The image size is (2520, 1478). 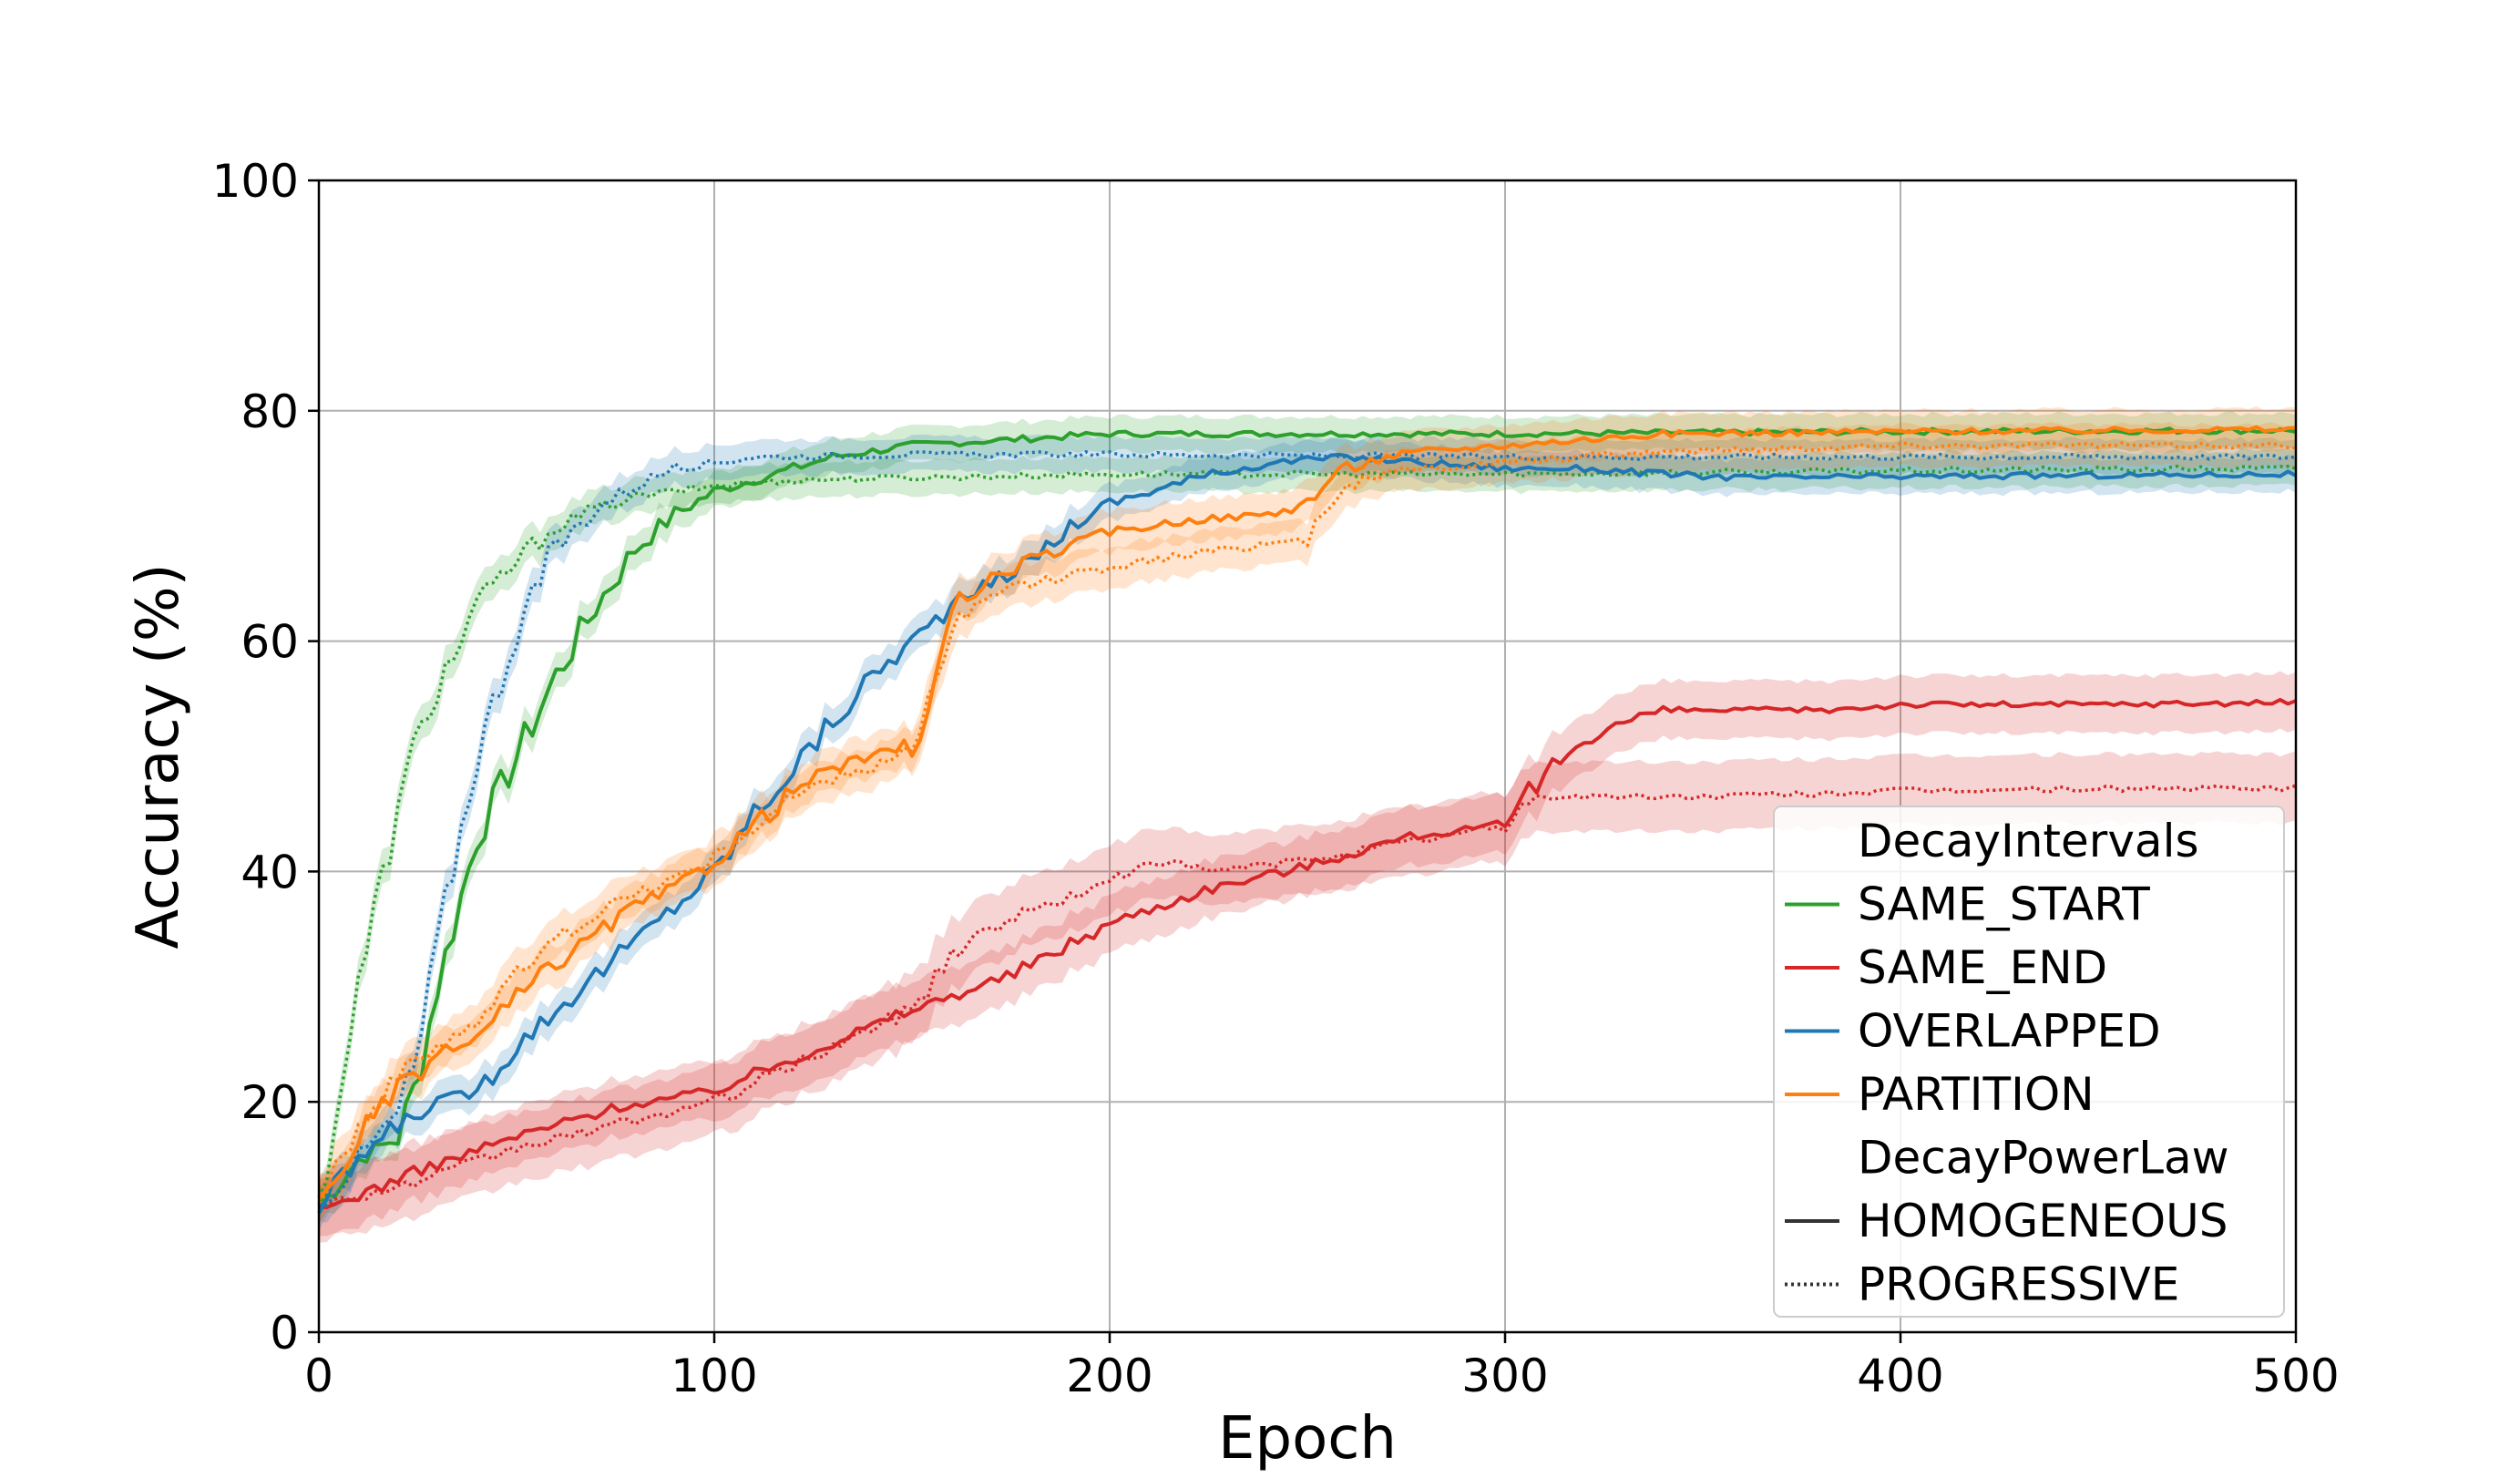 I want to click on y-tick-label: 60, so click(x=270, y=642).